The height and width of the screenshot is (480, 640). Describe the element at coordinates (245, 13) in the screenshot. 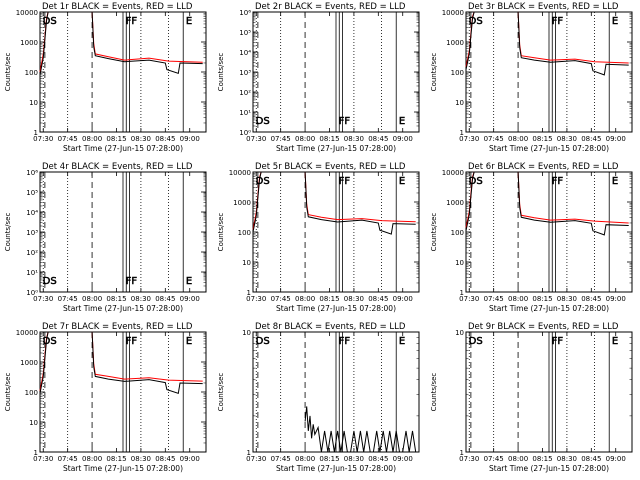

I see `y-tick-label: 10⁶` at that location.